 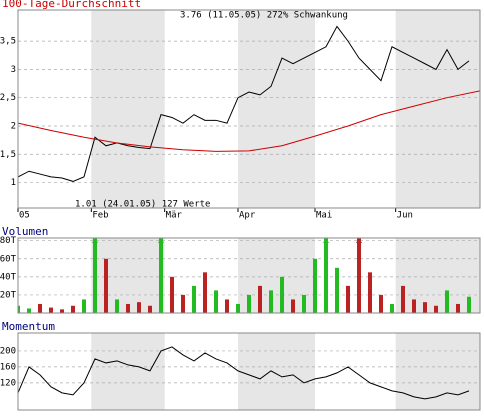 I want to click on x-tick-label: Feb, so click(x=100, y=216).